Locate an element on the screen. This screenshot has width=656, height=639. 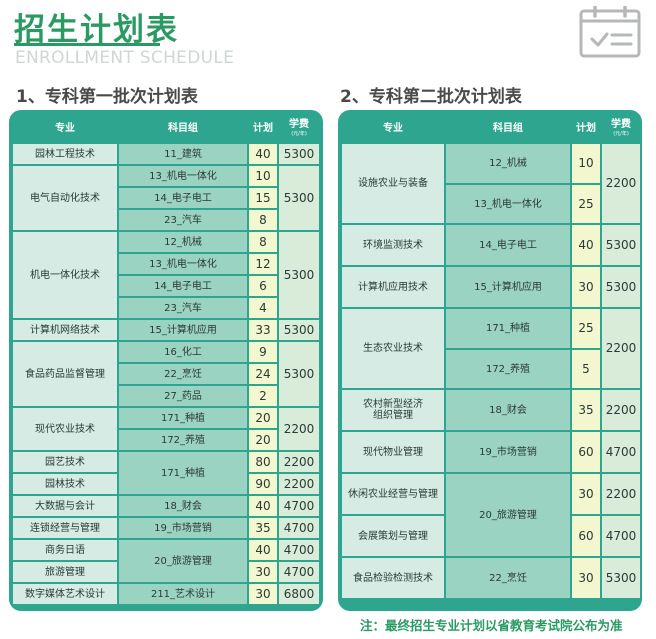
table-cell-plan: 10 is located at coordinates (263, 176).